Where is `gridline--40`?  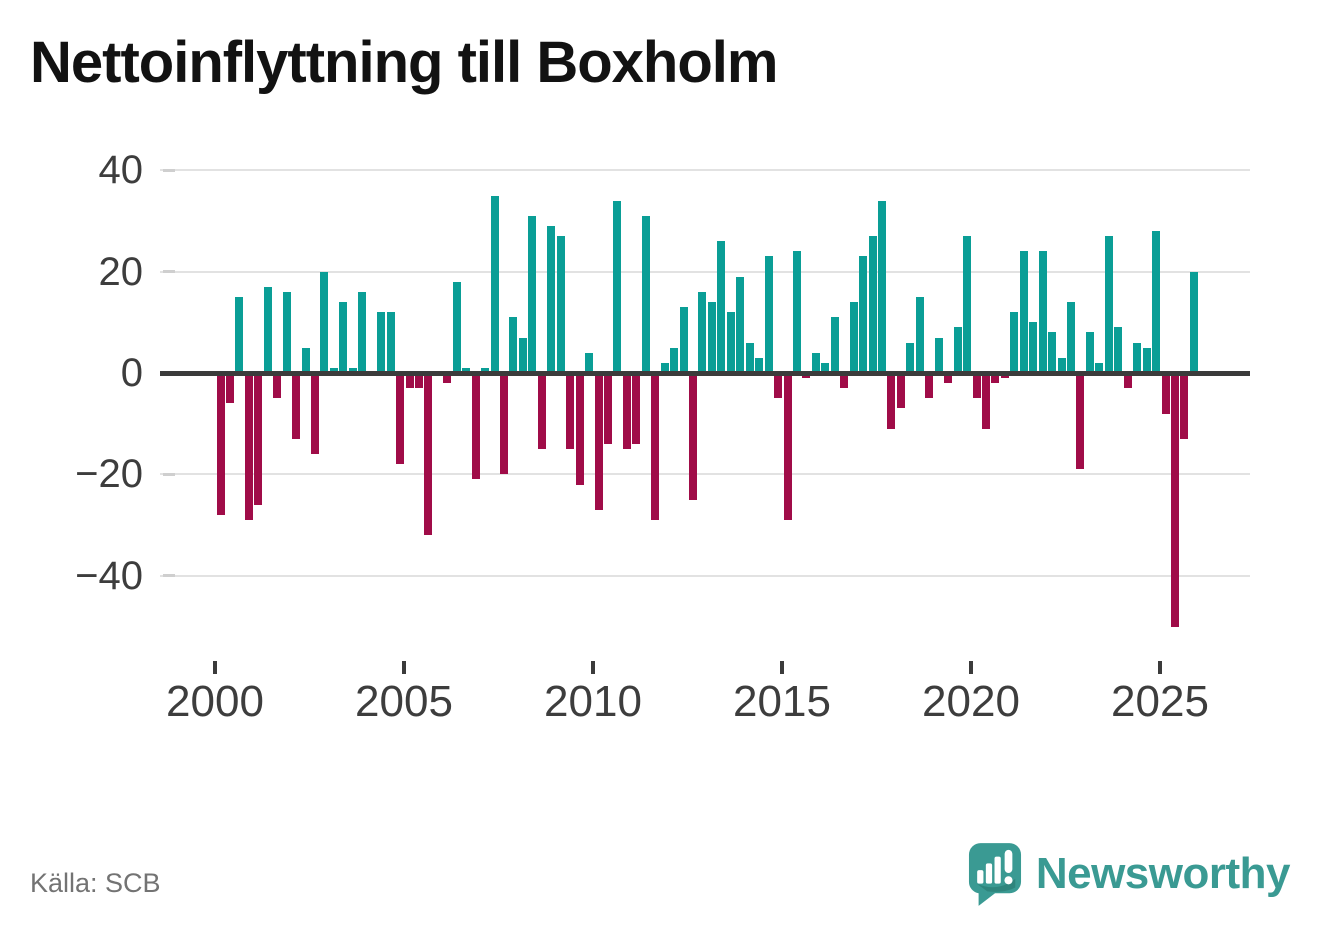
gridline--40 is located at coordinates (705, 575).